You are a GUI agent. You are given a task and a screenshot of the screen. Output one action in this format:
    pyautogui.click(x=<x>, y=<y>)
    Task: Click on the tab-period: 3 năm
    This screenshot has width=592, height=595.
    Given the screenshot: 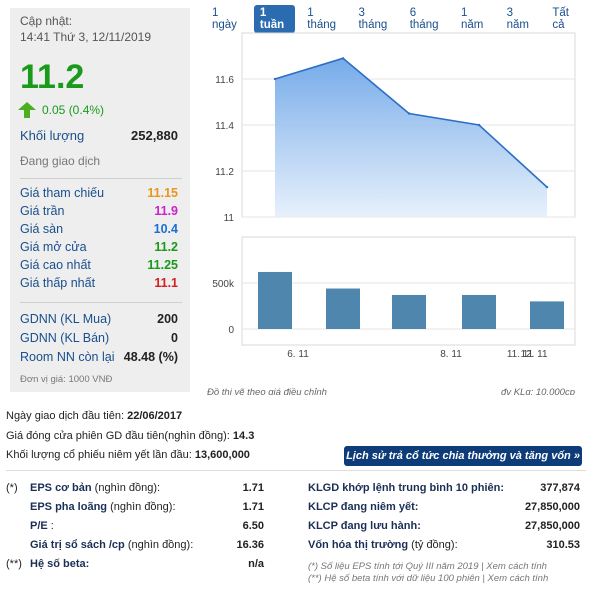 What is the action you would take?
    pyautogui.click(x=518, y=19)
    